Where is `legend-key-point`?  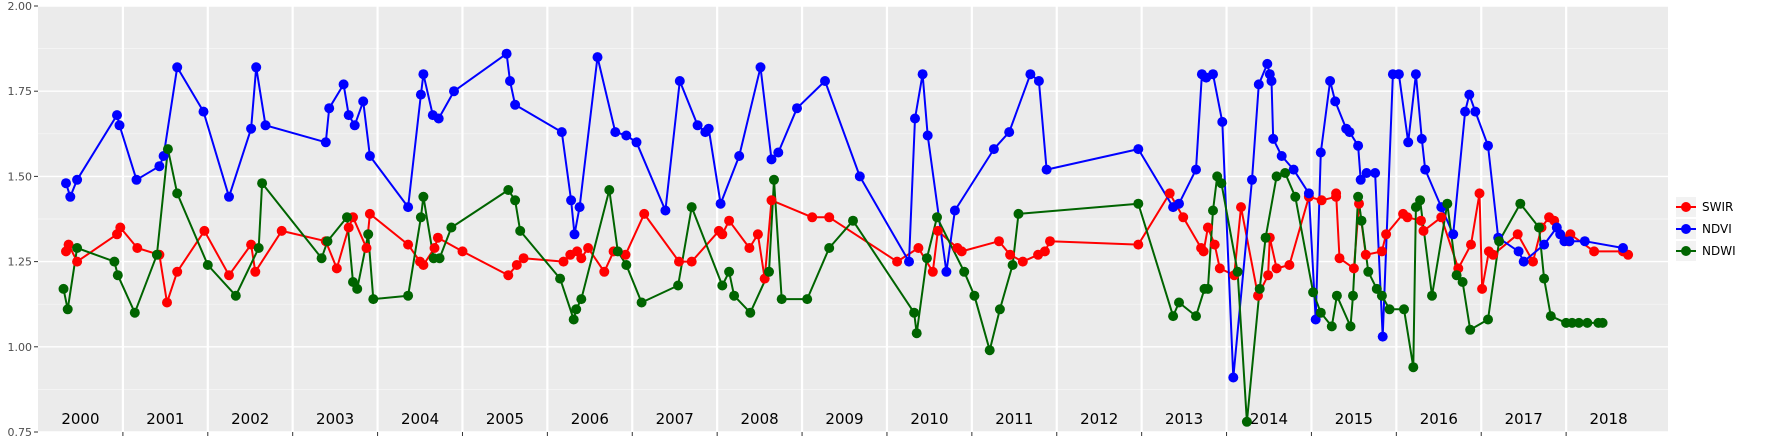 legend-key-point is located at coordinates (1686, 229).